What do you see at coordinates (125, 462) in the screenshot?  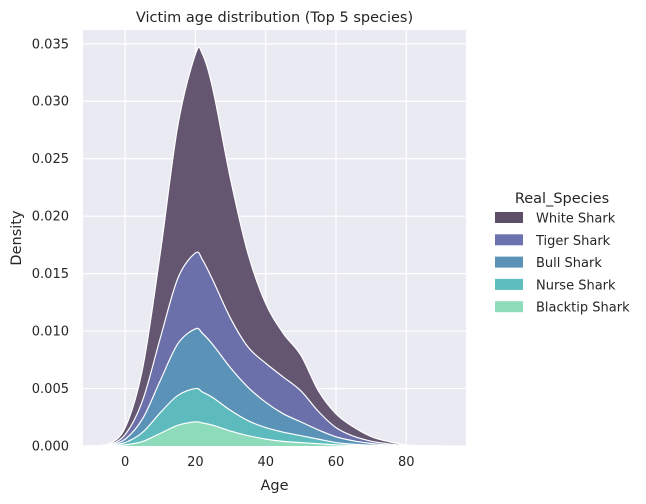 I see `x-tick-label: 0` at bounding box center [125, 462].